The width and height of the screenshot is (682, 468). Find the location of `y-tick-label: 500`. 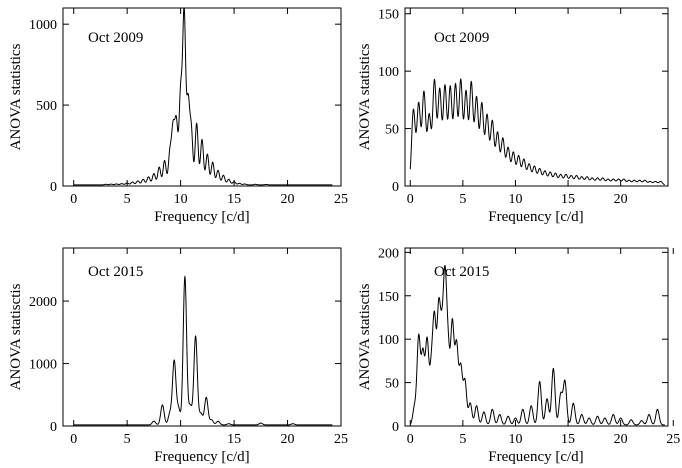

y-tick-label: 500 is located at coordinates (46, 106).